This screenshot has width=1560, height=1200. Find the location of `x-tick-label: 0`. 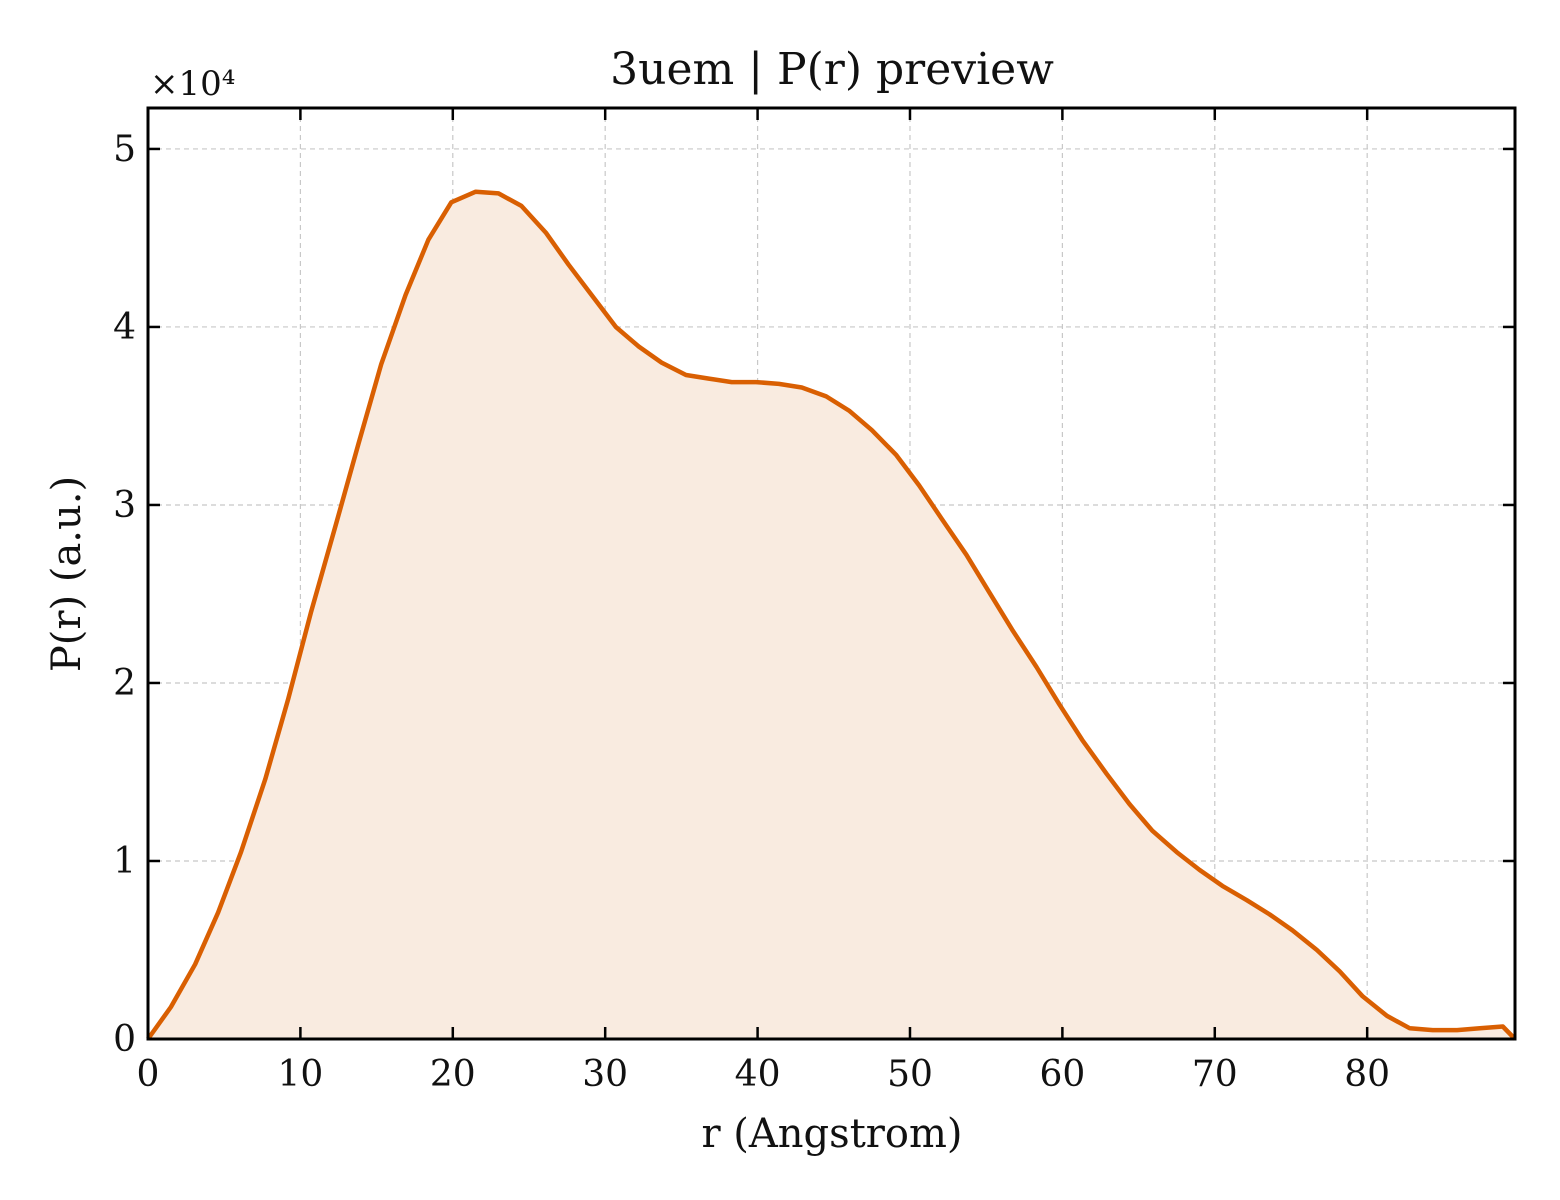

x-tick-label: 0 is located at coordinates (148, 1074).